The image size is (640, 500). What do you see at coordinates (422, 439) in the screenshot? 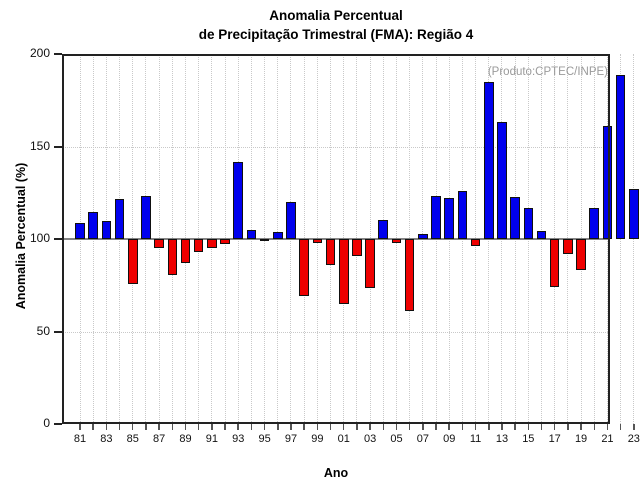
I see `x-tick-label-07: 07` at bounding box center [422, 439].